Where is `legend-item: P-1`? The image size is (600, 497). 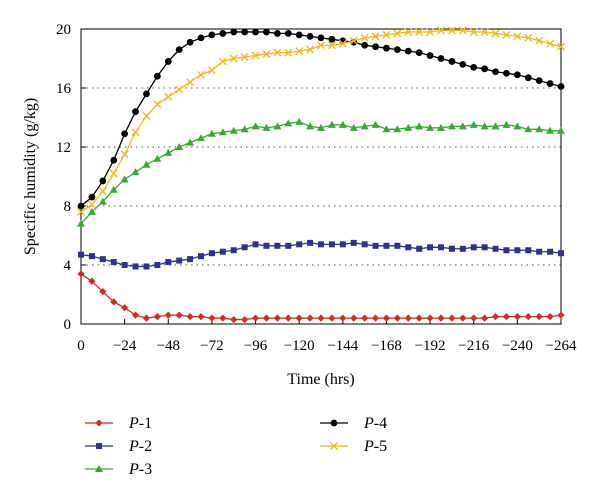 legend-item: P-1 is located at coordinates (118, 423).